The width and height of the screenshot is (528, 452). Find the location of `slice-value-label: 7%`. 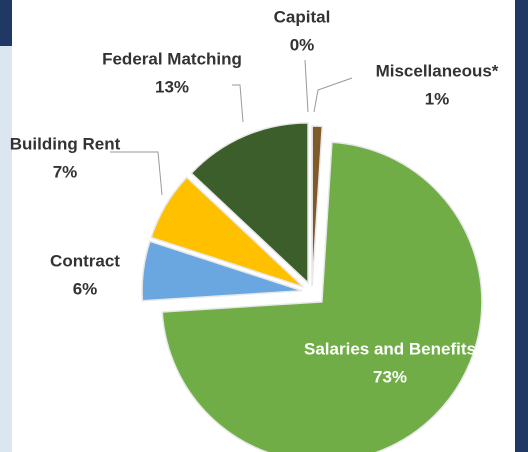

slice-value-label: 7% is located at coordinates (65, 171).